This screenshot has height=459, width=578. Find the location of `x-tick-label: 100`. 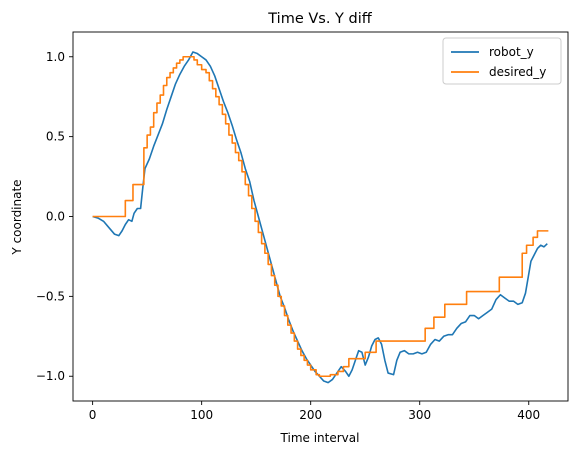

x-tick-label: 100 is located at coordinates (201, 415).